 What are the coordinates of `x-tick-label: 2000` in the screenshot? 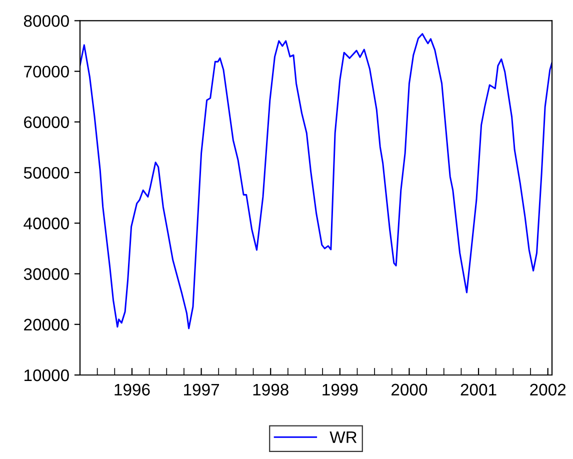 It's located at (410, 390).